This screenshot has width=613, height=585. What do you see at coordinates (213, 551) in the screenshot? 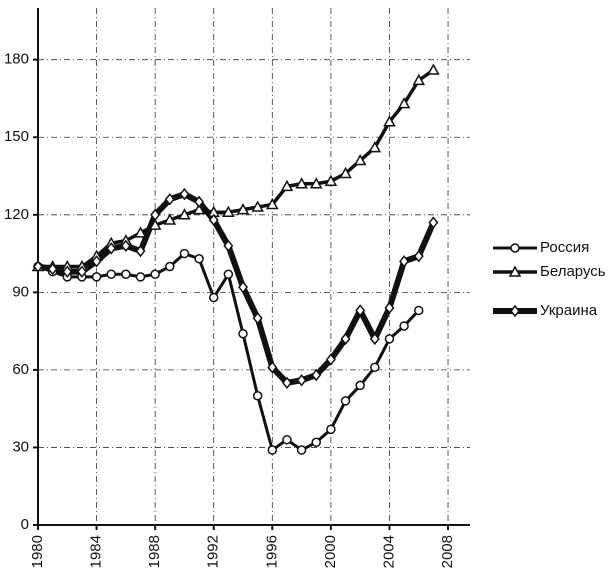
I see `x-tick-label: 1992` at bounding box center [213, 551].